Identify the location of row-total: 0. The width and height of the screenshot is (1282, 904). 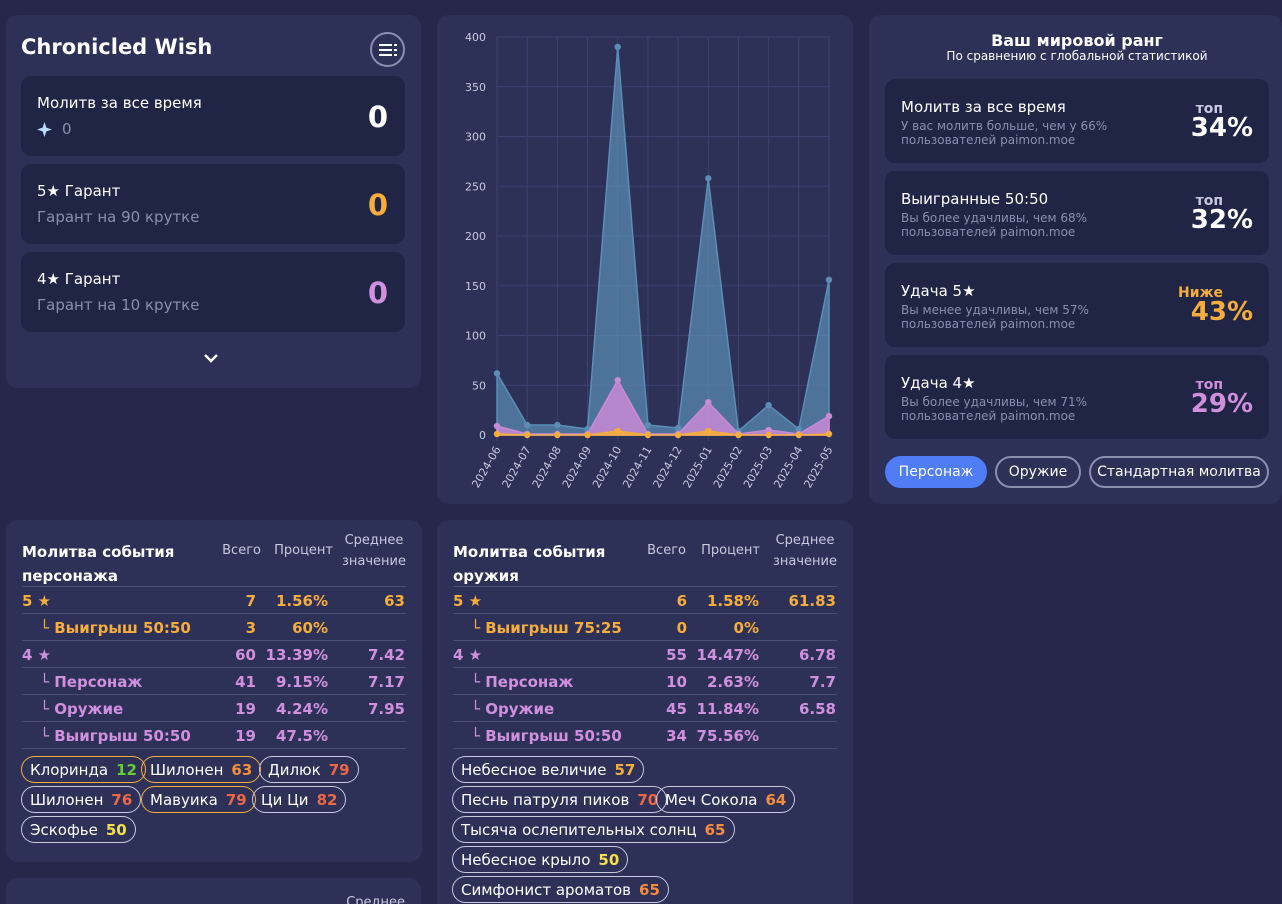
(681, 628).